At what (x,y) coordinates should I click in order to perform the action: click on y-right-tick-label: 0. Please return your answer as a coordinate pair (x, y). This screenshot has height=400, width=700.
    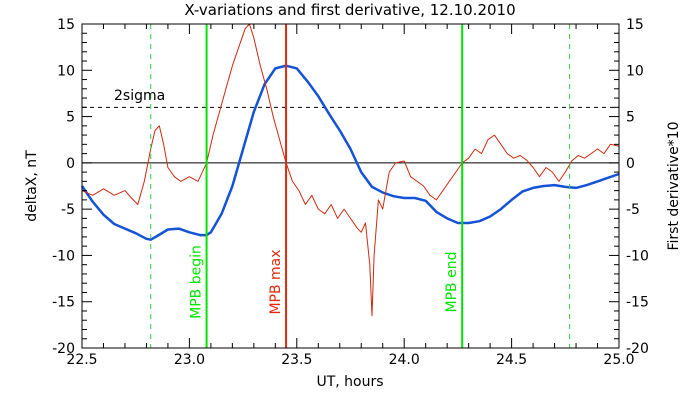
    Looking at the image, I should click on (630, 164).